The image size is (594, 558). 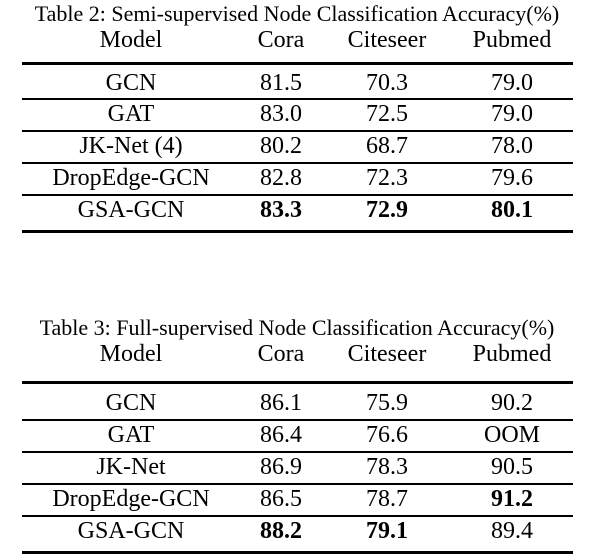 What do you see at coordinates (281, 467) in the screenshot?
I see `cell-cora: 86.9` at bounding box center [281, 467].